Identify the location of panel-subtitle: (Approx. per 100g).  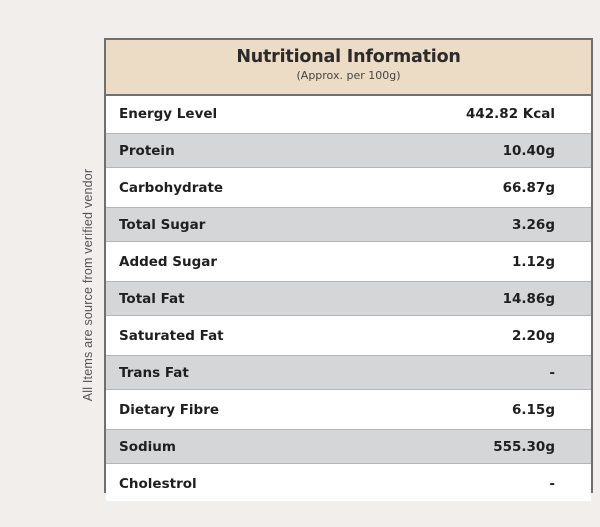
(348, 75).